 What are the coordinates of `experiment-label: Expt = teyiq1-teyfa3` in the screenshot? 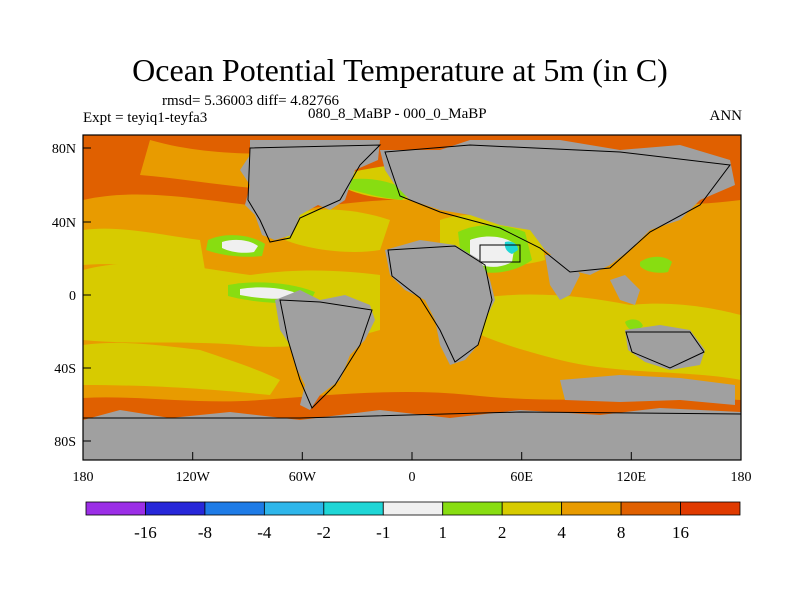 It's located at (145, 118).